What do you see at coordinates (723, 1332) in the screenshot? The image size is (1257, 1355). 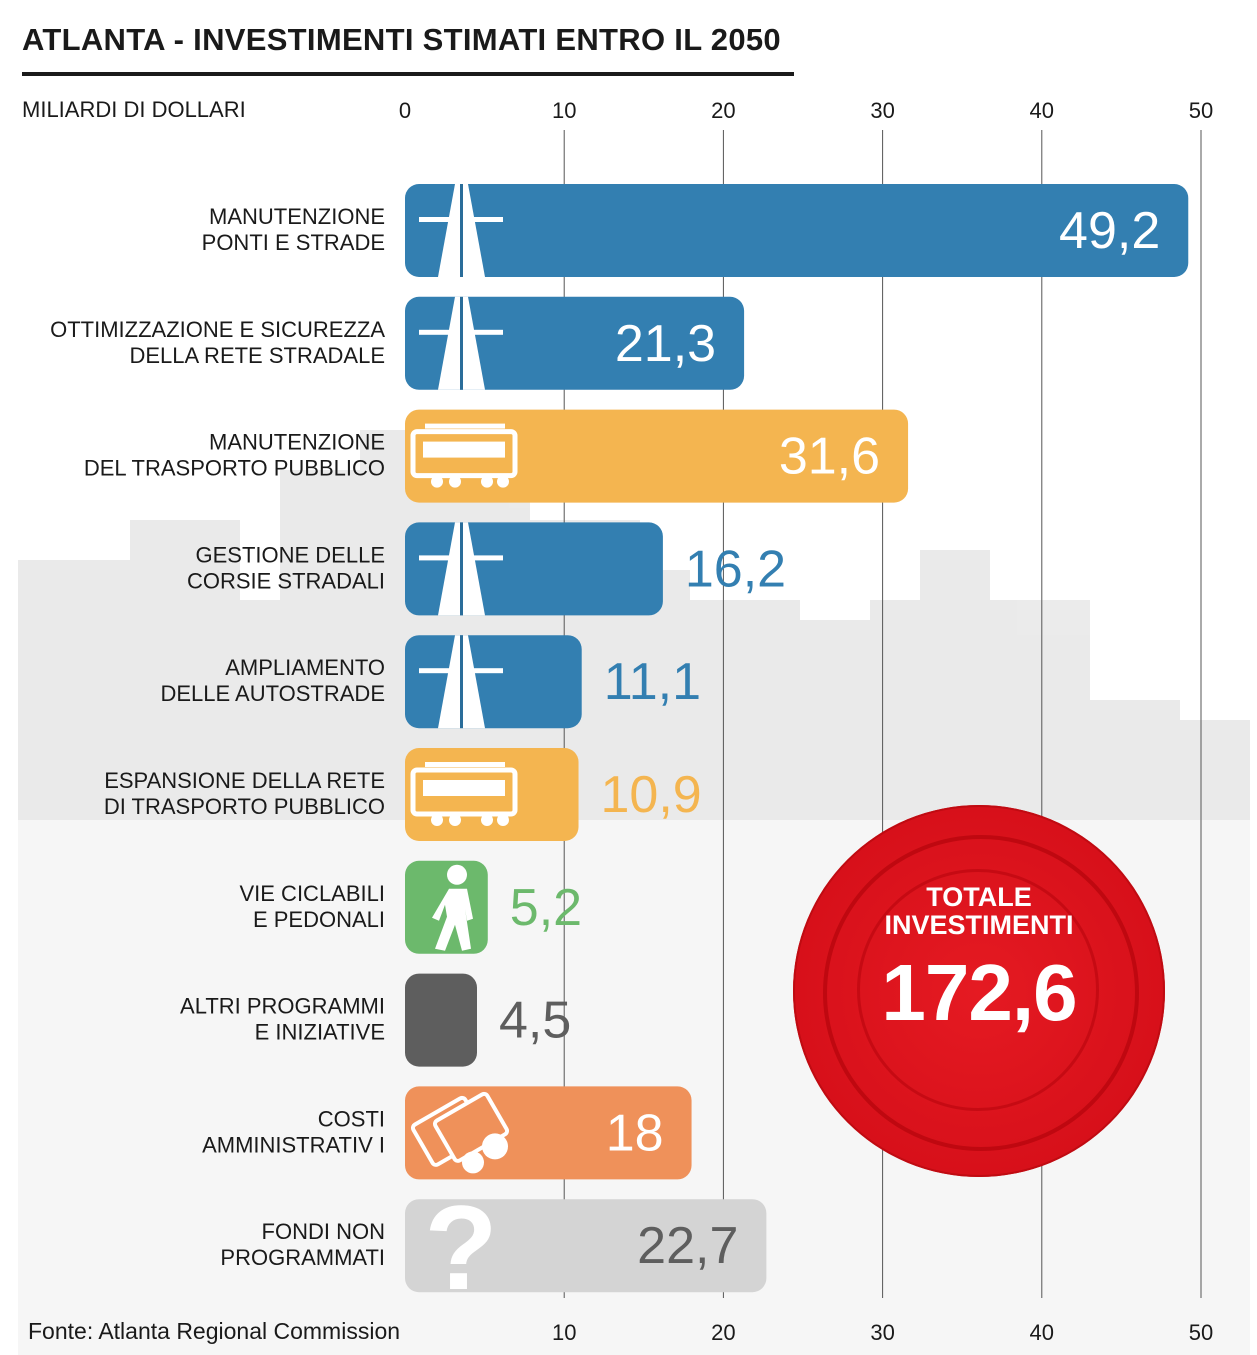 I see `x-tick-bottom: 20` at bounding box center [723, 1332].